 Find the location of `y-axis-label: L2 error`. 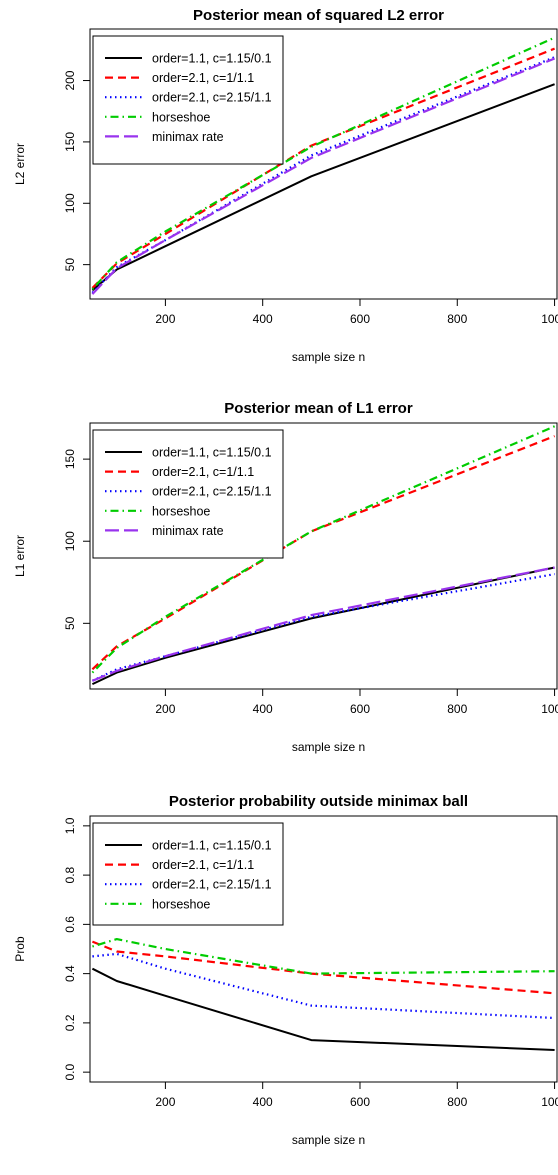

y-axis-label: L2 error is located at coordinates (20, 164).